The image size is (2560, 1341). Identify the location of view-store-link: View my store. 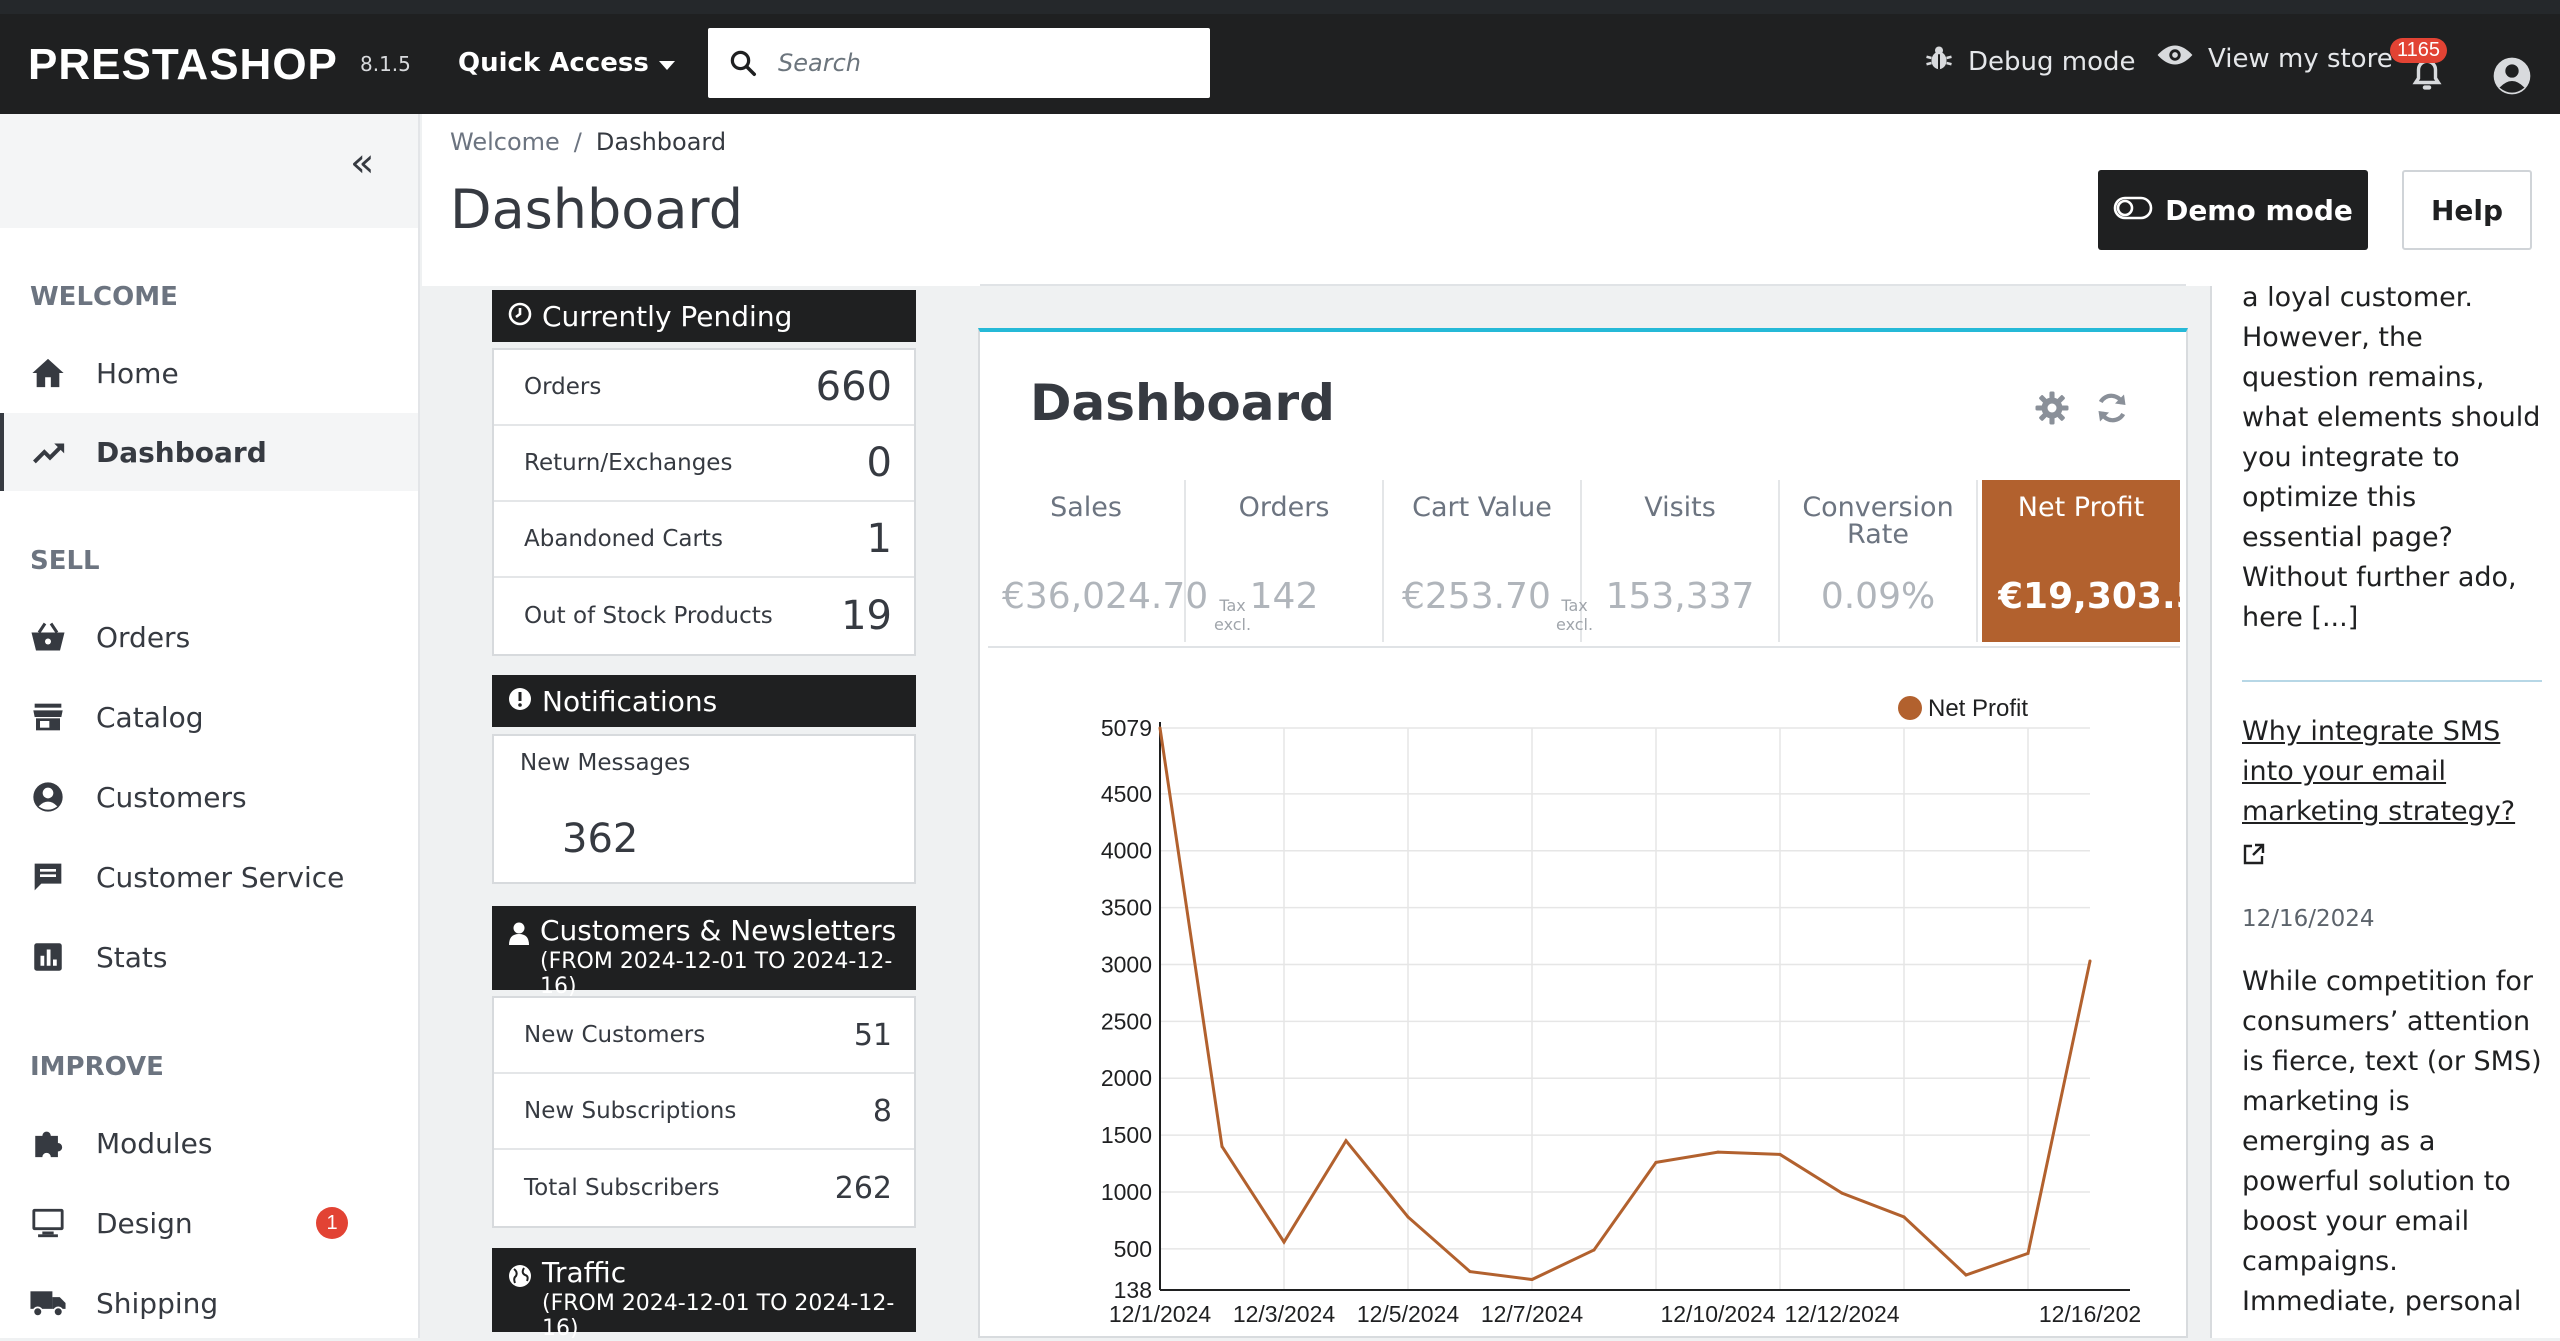
(2274, 58).